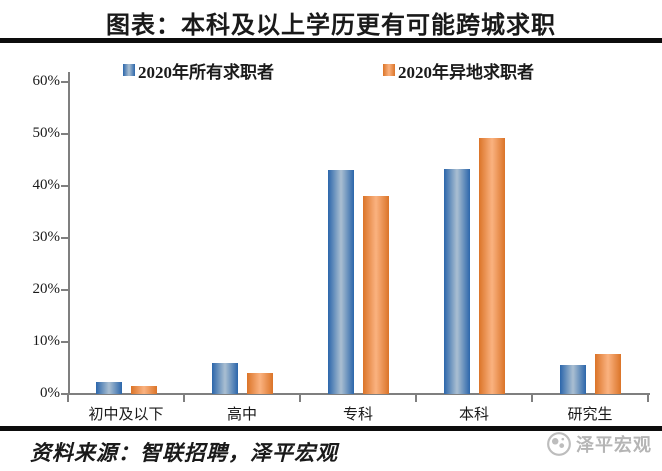 The width and height of the screenshot is (662, 471). Describe the element at coordinates (466, 72) in the screenshot. I see `legend-label-nonlocal-jobseekers: 2020年异地求职者` at that location.